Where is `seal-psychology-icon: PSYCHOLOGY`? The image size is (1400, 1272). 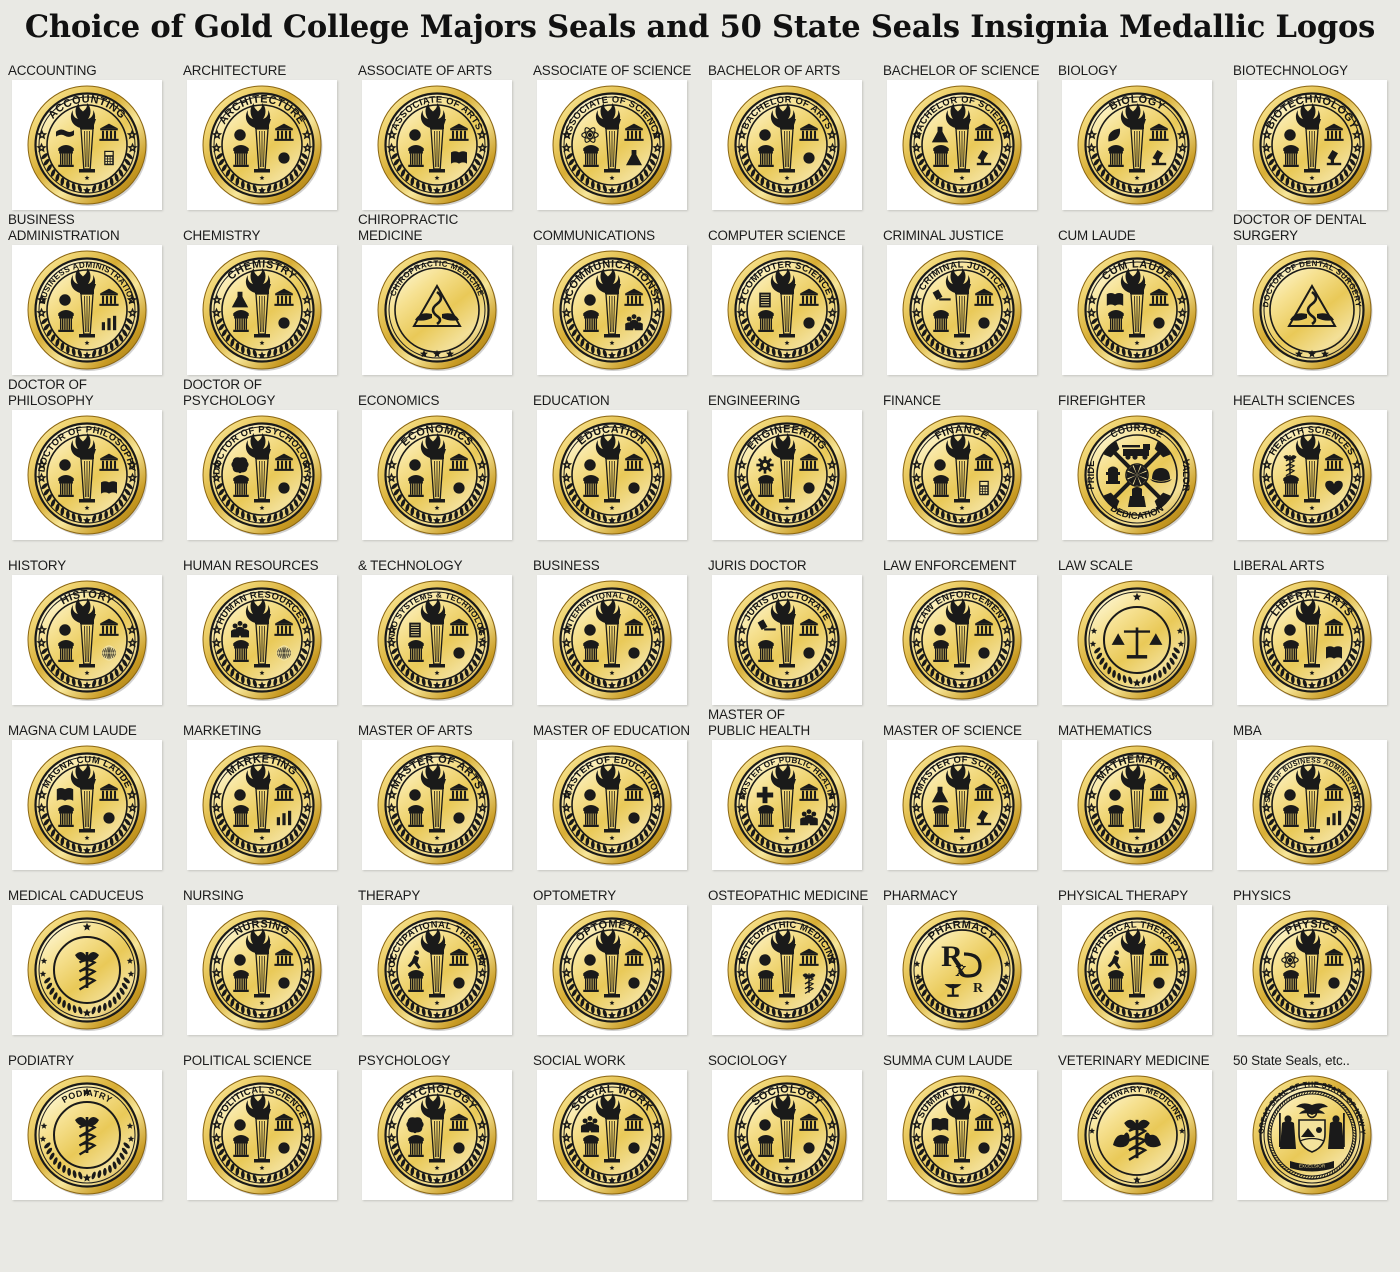
seal-psychology-icon: PSYCHOLOGY is located at coordinates (437, 1135).